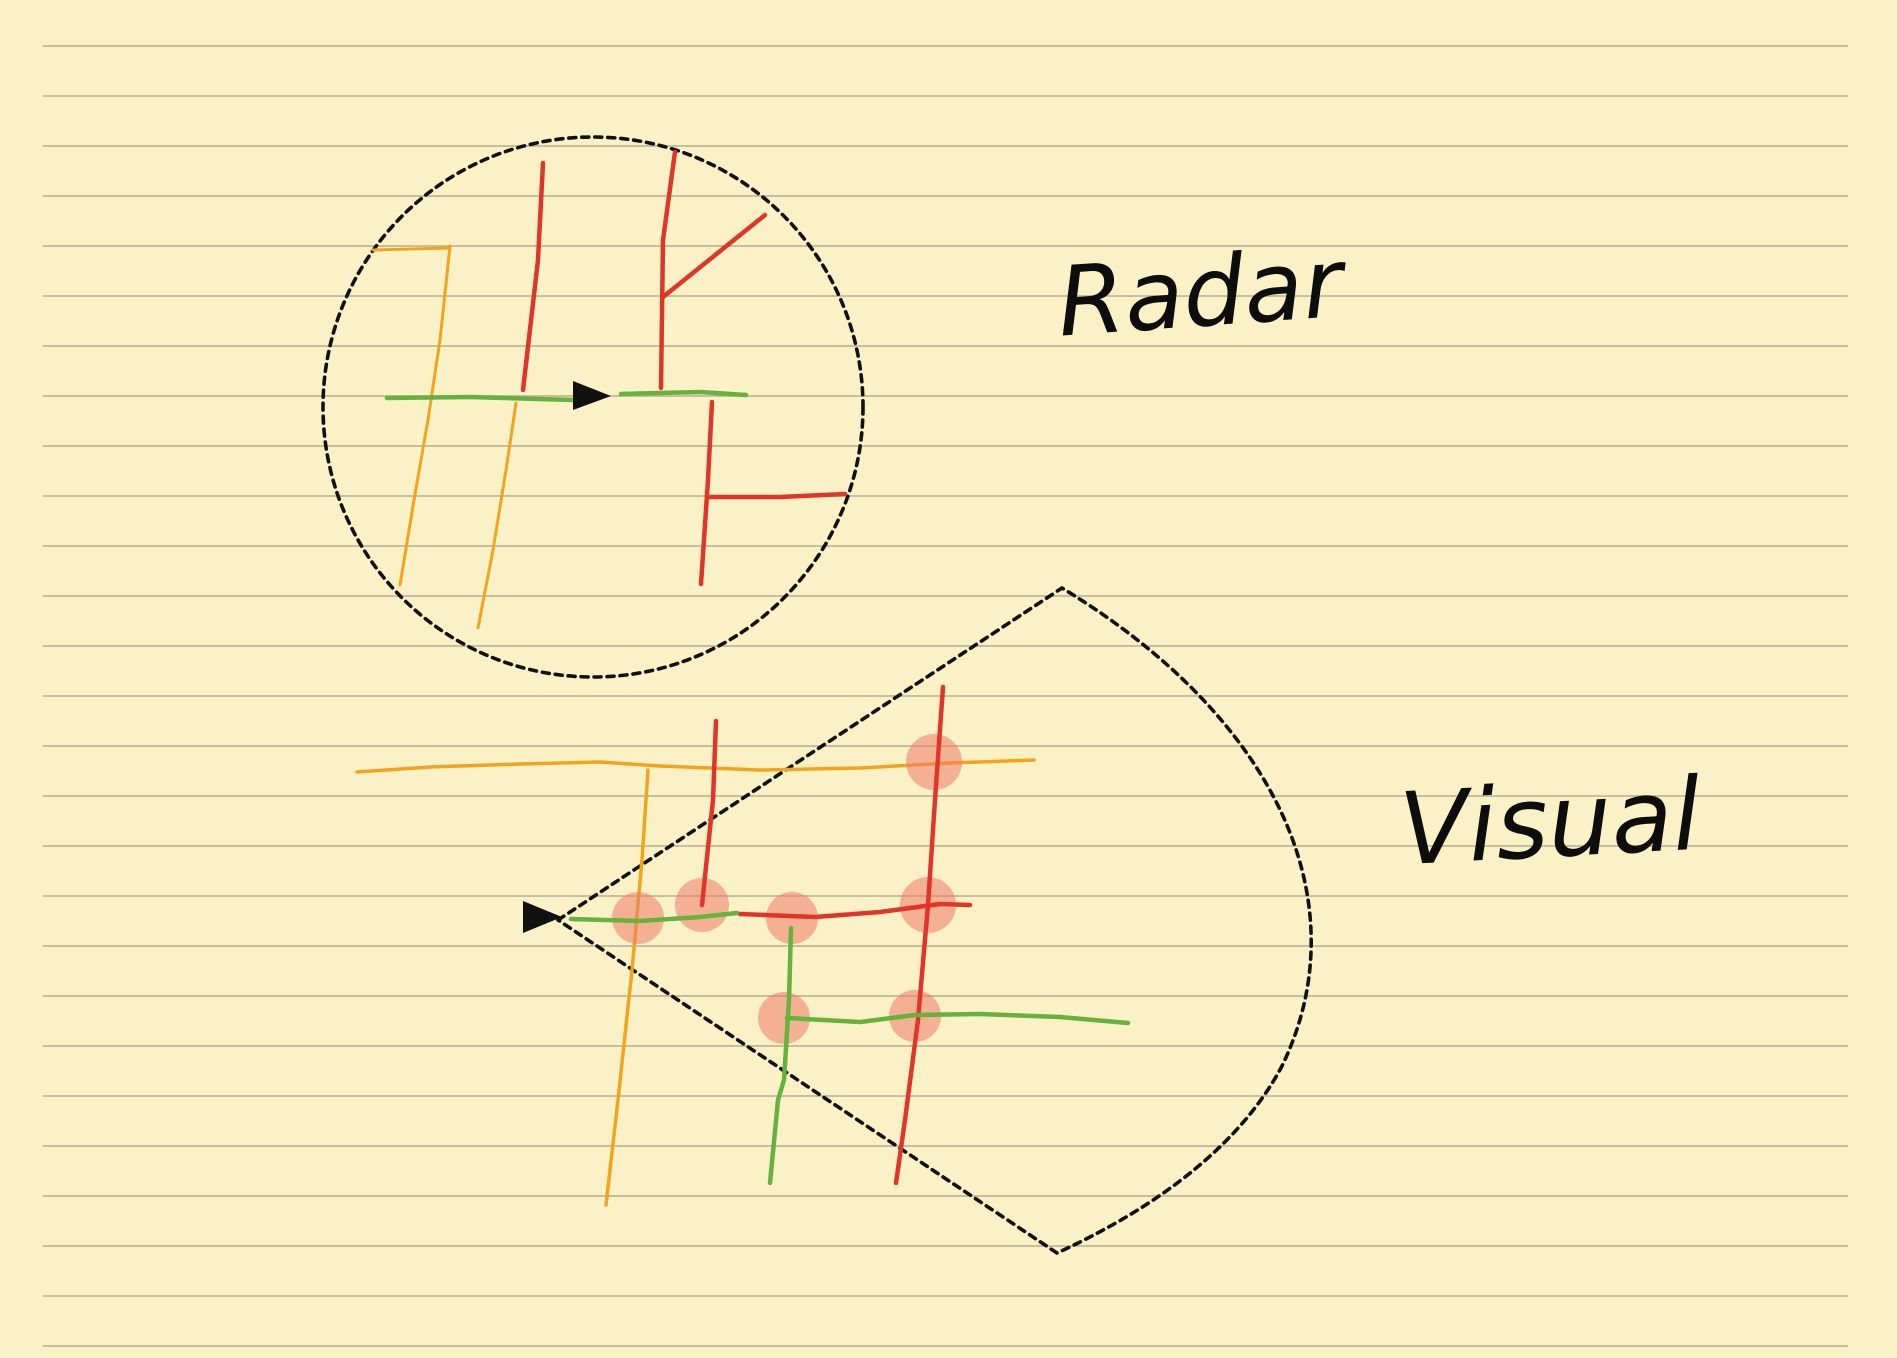 The height and width of the screenshot is (1358, 1897). Describe the element at coordinates (654, 917) in the screenshot. I see `green-road-main` at that location.